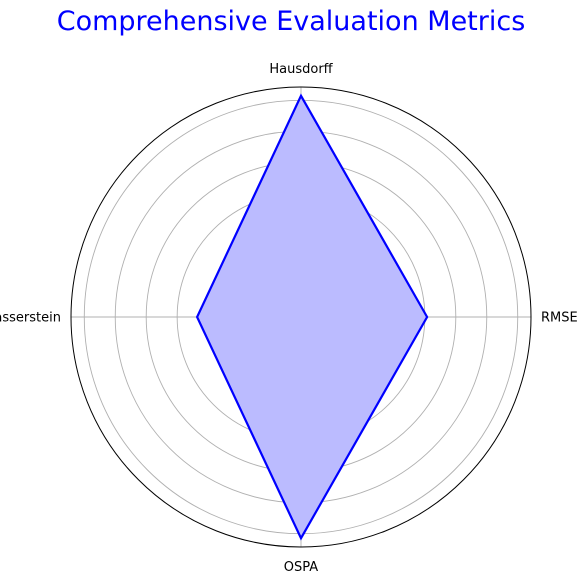 Image resolution: width=582 pixels, height=584 pixels. Describe the element at coordinates (301, 567) in the screenshot. I see `axis-label-ospa: OSPA` at that location.